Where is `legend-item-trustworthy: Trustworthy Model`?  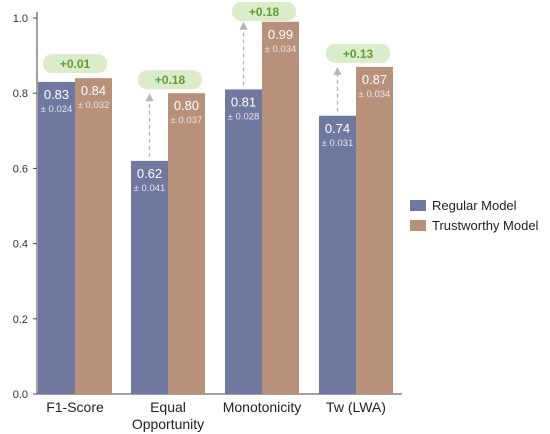 legend-item-trustworthy: Trustworthy Model is located at coordinates (474, 225).